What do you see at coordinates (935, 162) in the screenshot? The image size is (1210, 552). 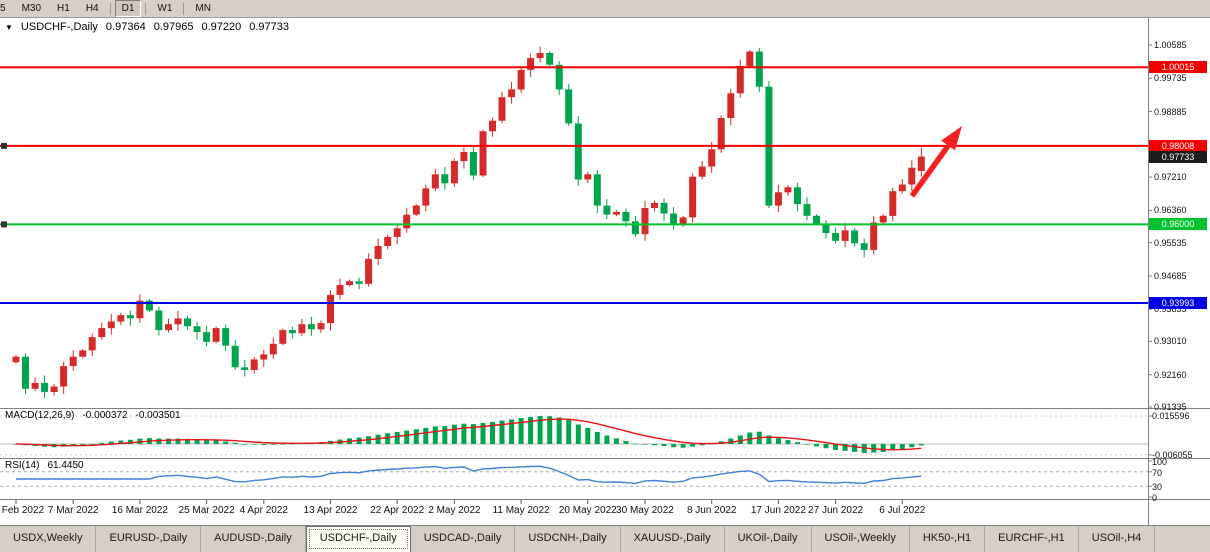 I see `trend-arrow` at bounding box center [935, 162].